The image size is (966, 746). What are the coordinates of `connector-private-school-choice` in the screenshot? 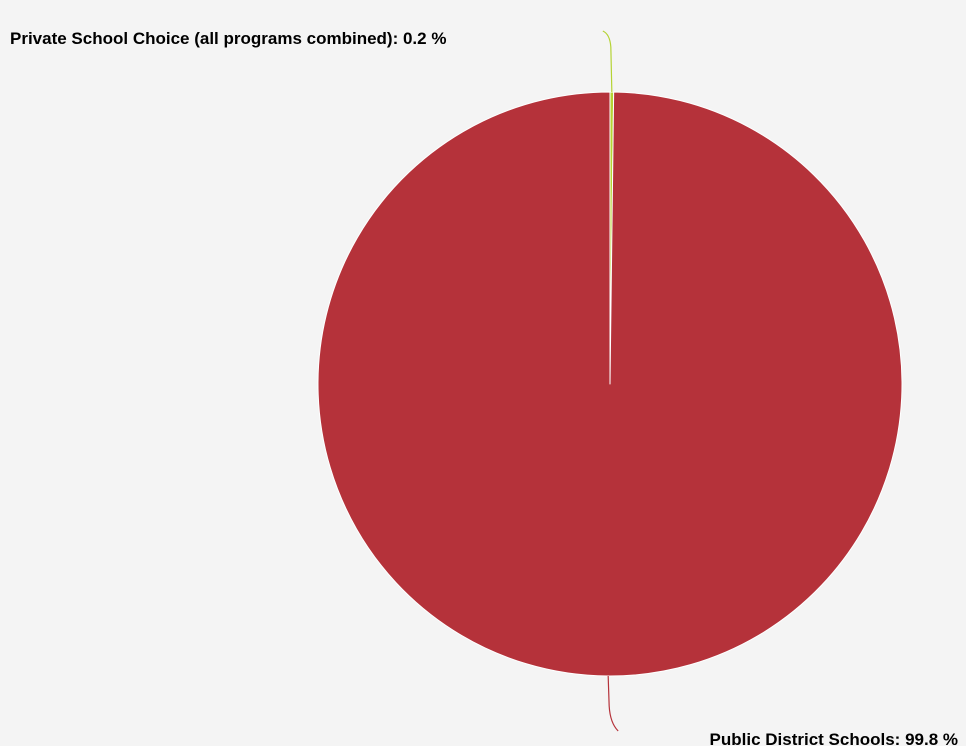 It's located at (607, 61).